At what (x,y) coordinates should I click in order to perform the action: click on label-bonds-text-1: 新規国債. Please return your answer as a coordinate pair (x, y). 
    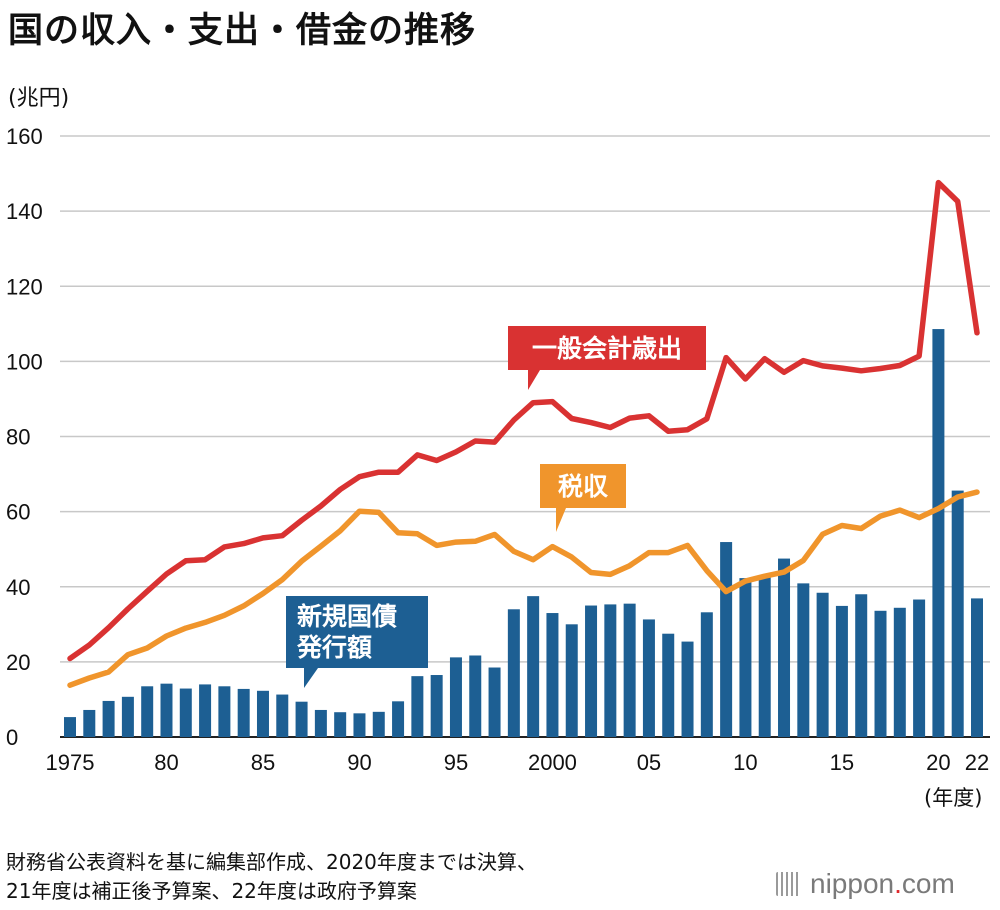
    Looking at the image, I should click on (347, 616).